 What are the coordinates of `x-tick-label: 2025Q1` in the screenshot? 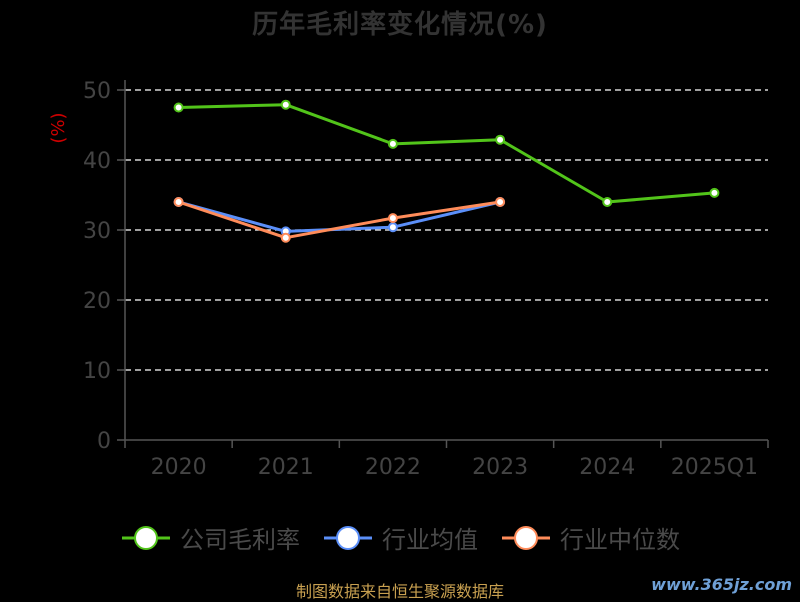 It's located at (714, 467).